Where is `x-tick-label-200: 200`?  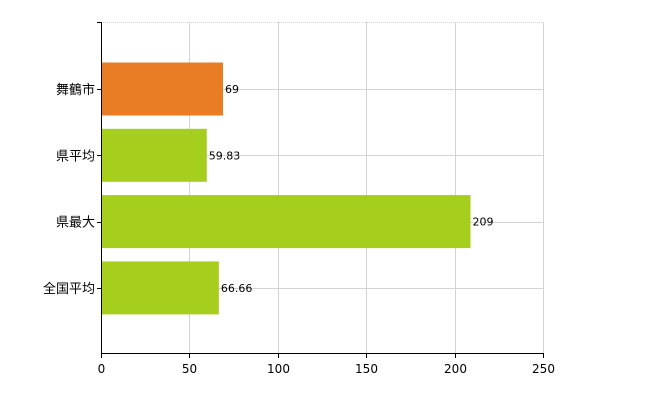 x-tick-label-200: 200 is located at coordinates (455, 369).